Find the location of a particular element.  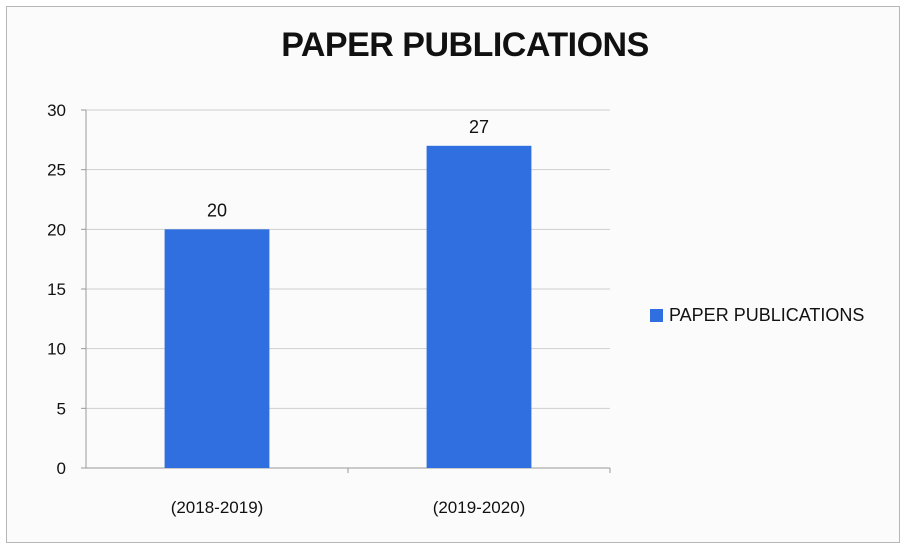

y-tick-label: 30 is located at coordinates (56, 110).